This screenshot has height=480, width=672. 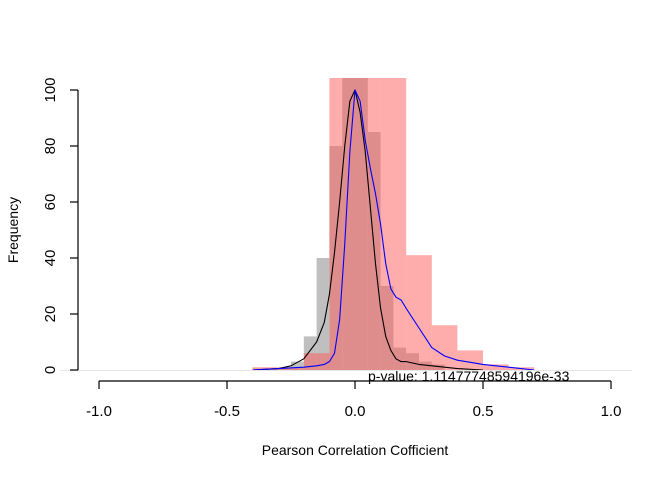 I want to click on x-tick-label: 0.0, so click(x=355, y=411).